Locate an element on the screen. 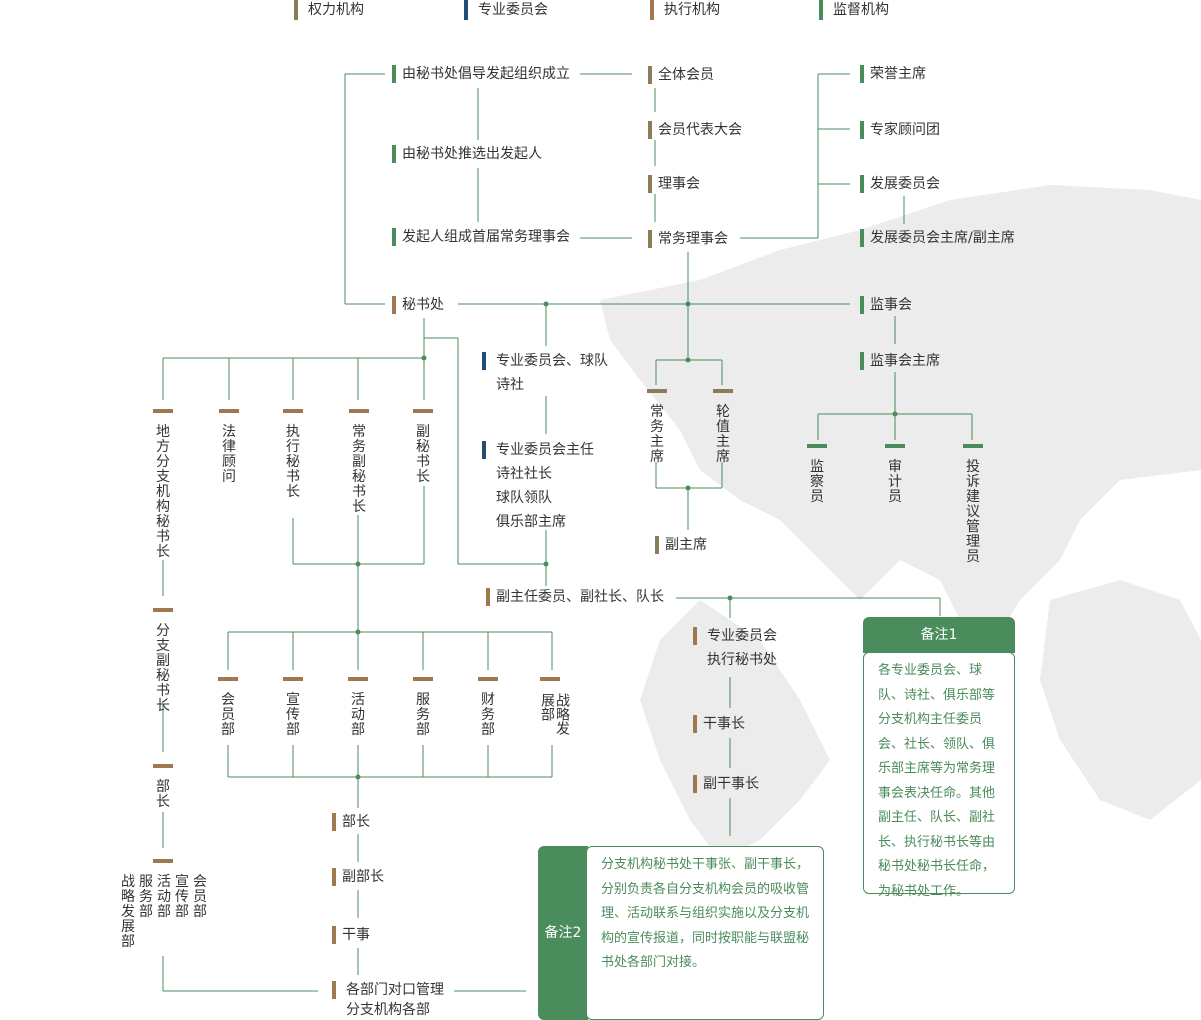  node-legal-advisor: 法 律 顾 问 is located at coordinates (229, 447).